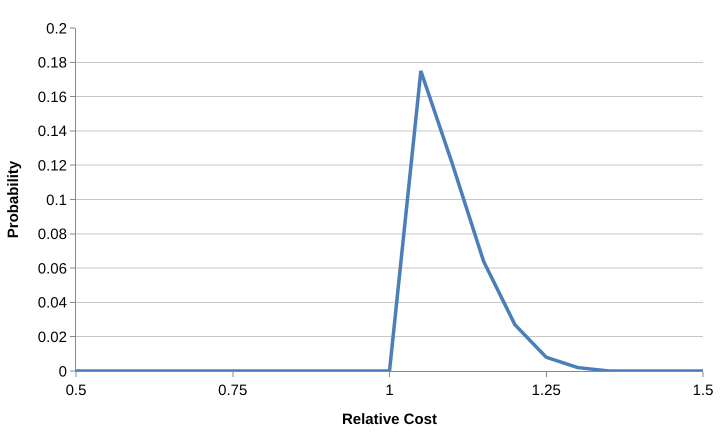  What do you see at coordinates (233, 390) in the screenshot?
I see `x-tick-label: 0.75` at bounding box center [233, 390].